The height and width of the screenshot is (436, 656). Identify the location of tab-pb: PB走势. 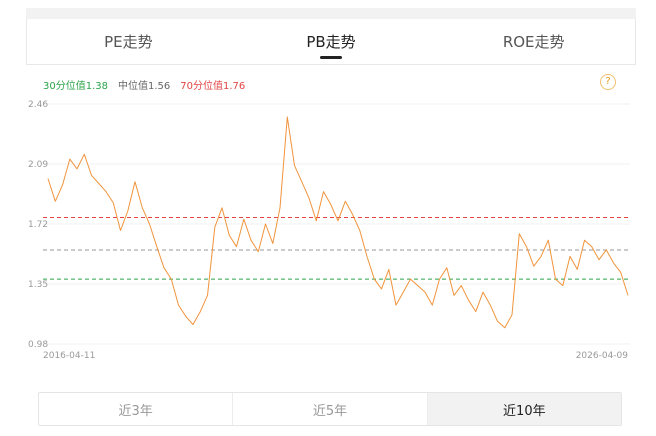
(331, 41).